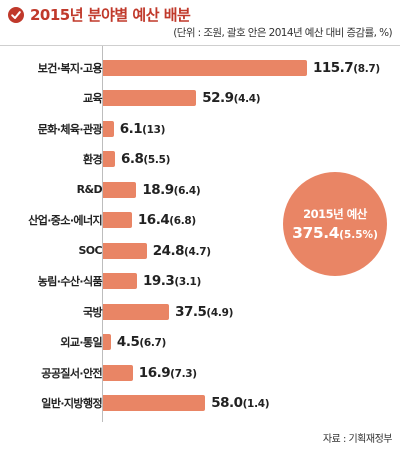 The width and height of the screenshot is (400, 449). I want to click on value-label: 19.3 (3.1), so click(172, 281).